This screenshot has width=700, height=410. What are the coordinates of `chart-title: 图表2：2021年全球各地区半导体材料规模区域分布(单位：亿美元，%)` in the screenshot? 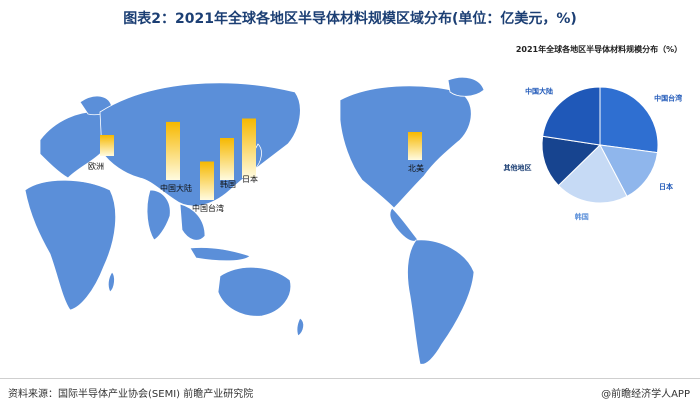 It's located at (350, 19).